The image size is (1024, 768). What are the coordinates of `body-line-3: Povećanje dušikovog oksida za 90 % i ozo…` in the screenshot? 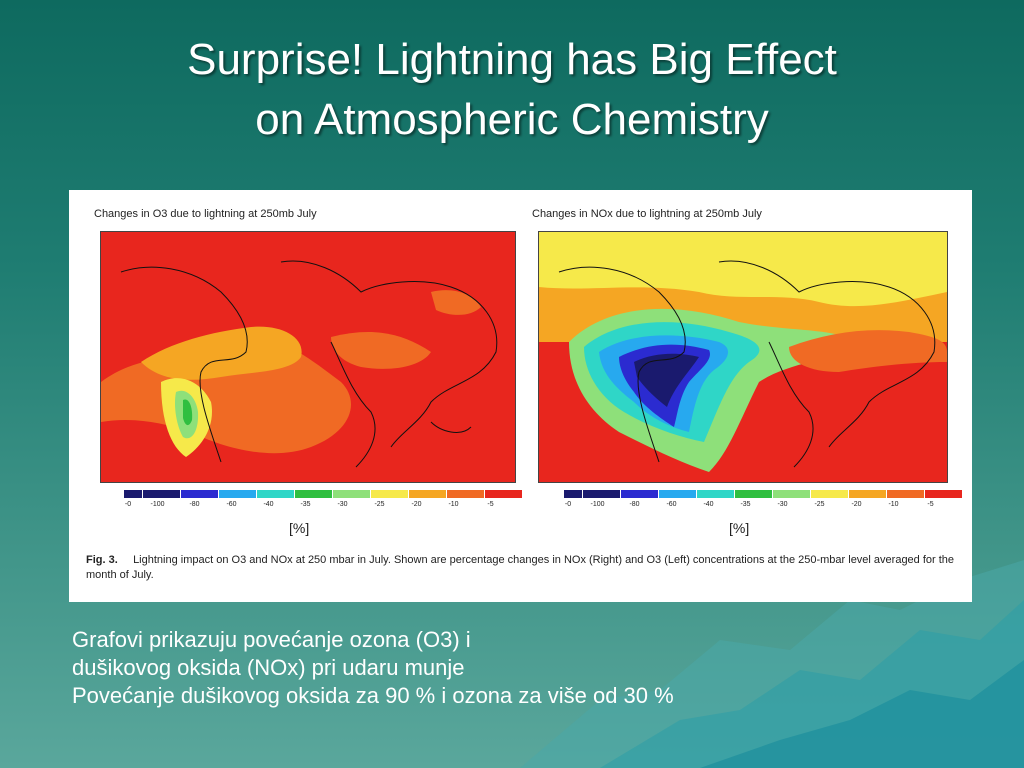 It's located at (373, 695).